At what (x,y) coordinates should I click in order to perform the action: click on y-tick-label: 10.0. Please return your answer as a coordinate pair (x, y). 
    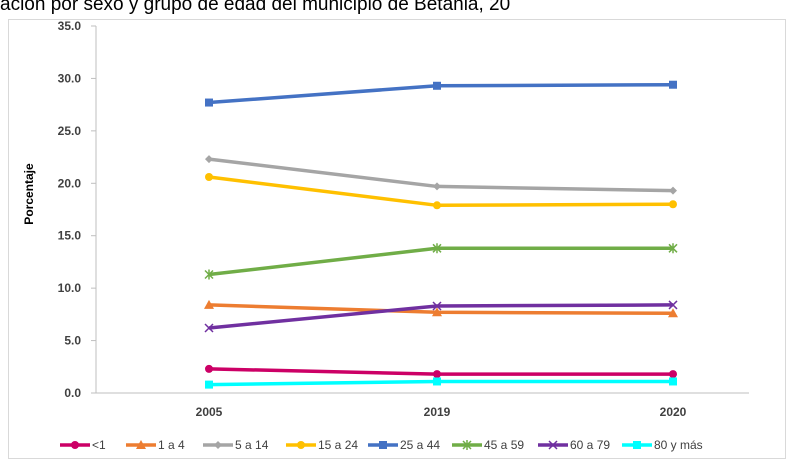
    Looking at the image, I should click on (70, 288).